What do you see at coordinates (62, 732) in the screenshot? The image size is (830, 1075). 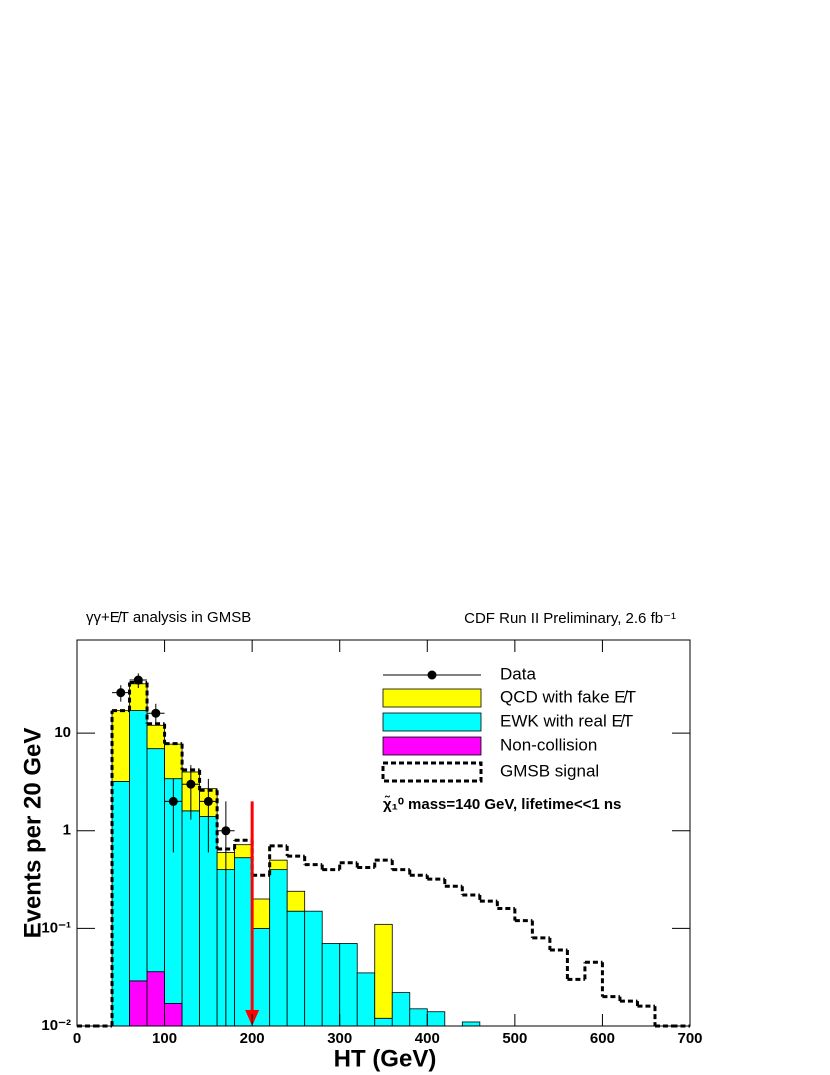 I see `y-tick-label: 10` at bounding box center [62, 732].